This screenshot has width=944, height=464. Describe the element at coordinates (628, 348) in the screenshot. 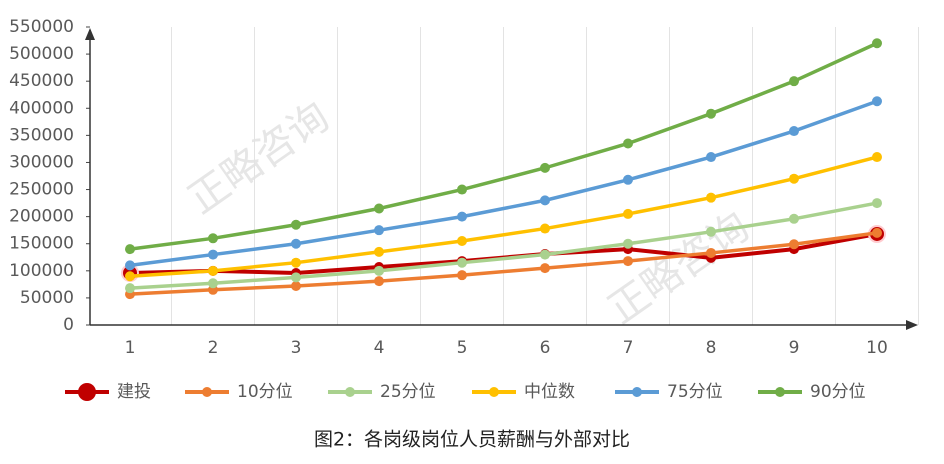

I see `x-tick-label: 7` at that location.